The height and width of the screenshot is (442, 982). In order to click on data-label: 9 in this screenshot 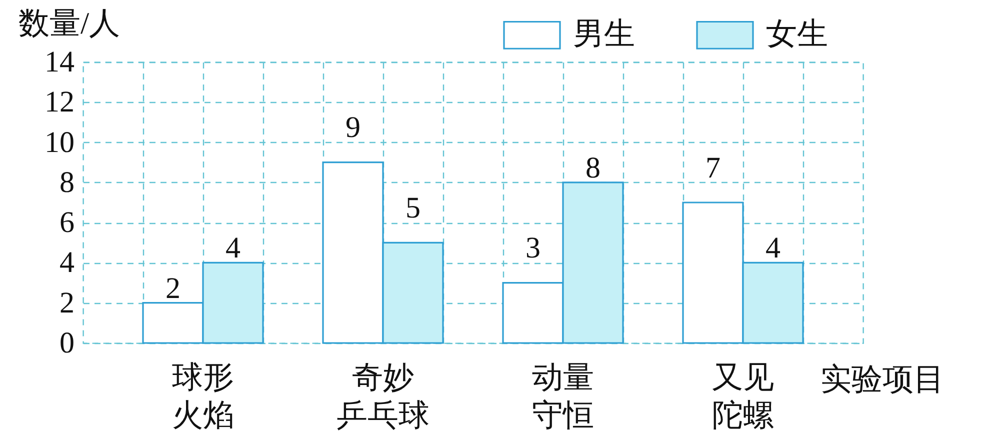, I will do `click(353, 127)`.